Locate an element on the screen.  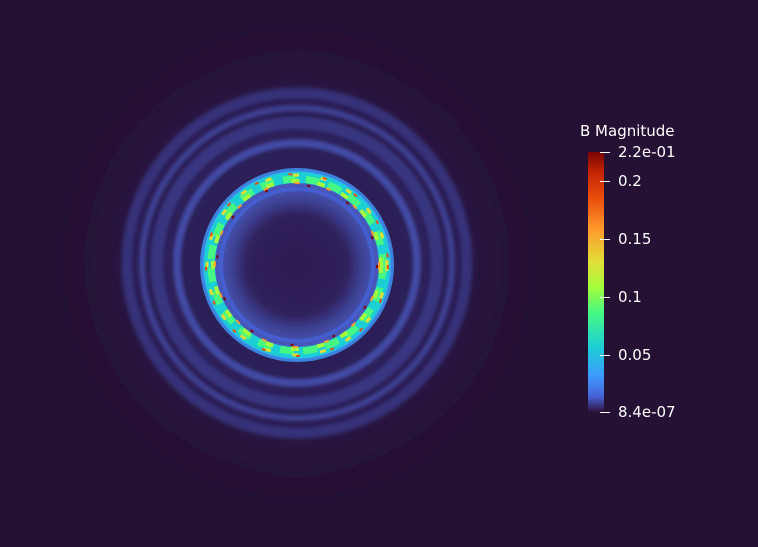
colorbar is located at coordinates (596, 282).